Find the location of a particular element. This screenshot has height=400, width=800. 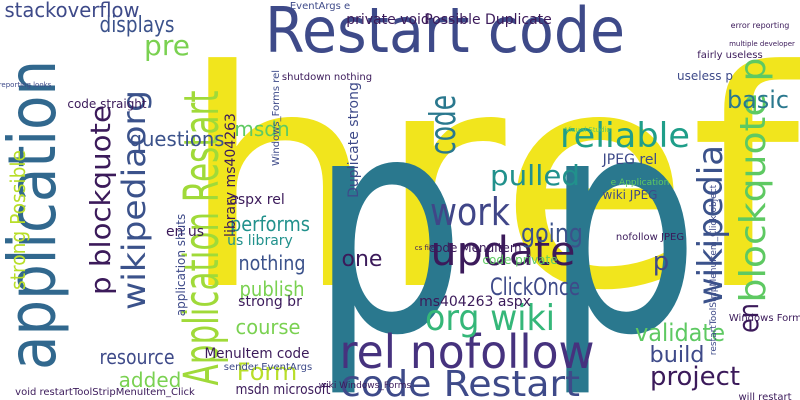

word: EventArgs e is located at coordinates (320, 6).